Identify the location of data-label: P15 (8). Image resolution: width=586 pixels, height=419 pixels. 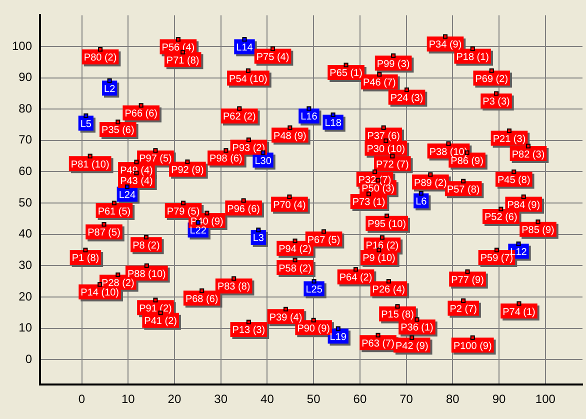
(397, 315).